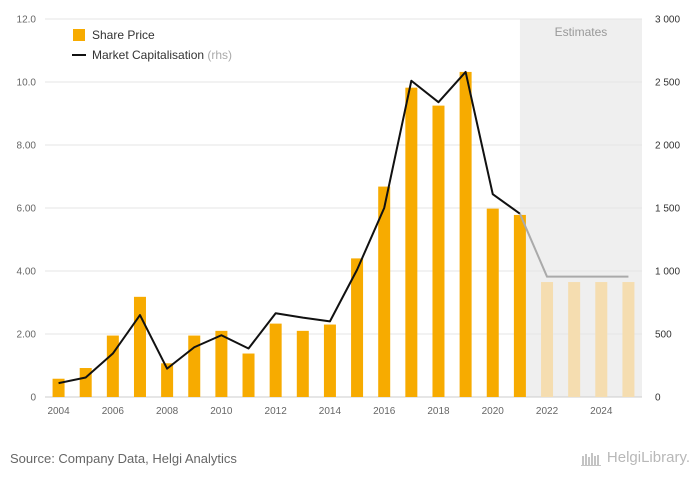 This screenshot has height=483, width=700. Describe the element at coordinates (601, 411) in the screenshot. I see `x-tick-label: 2024` at that location.